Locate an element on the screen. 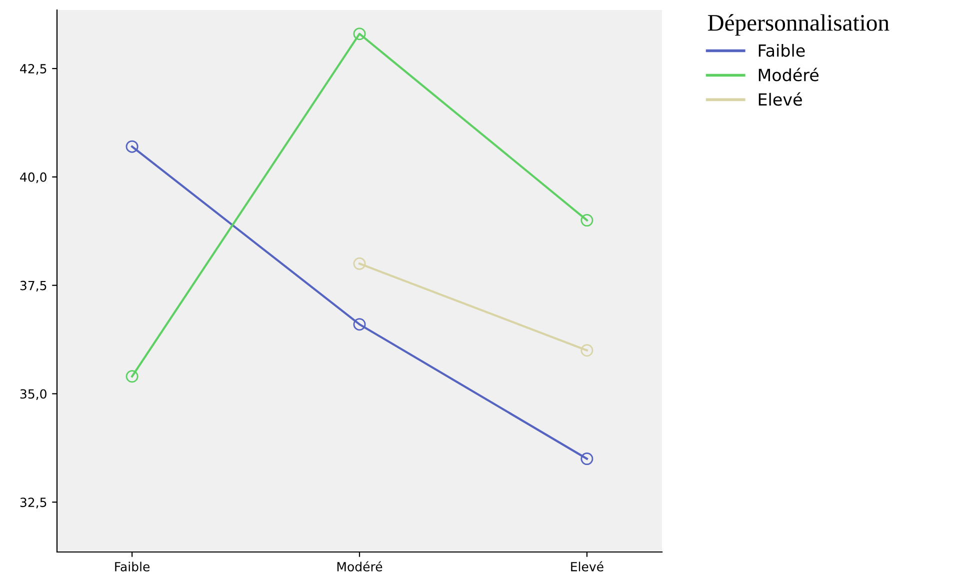 The width and height of the screenshot is (962, 587). y-tick-label: 42,5 is located at coordinates (33, 69).